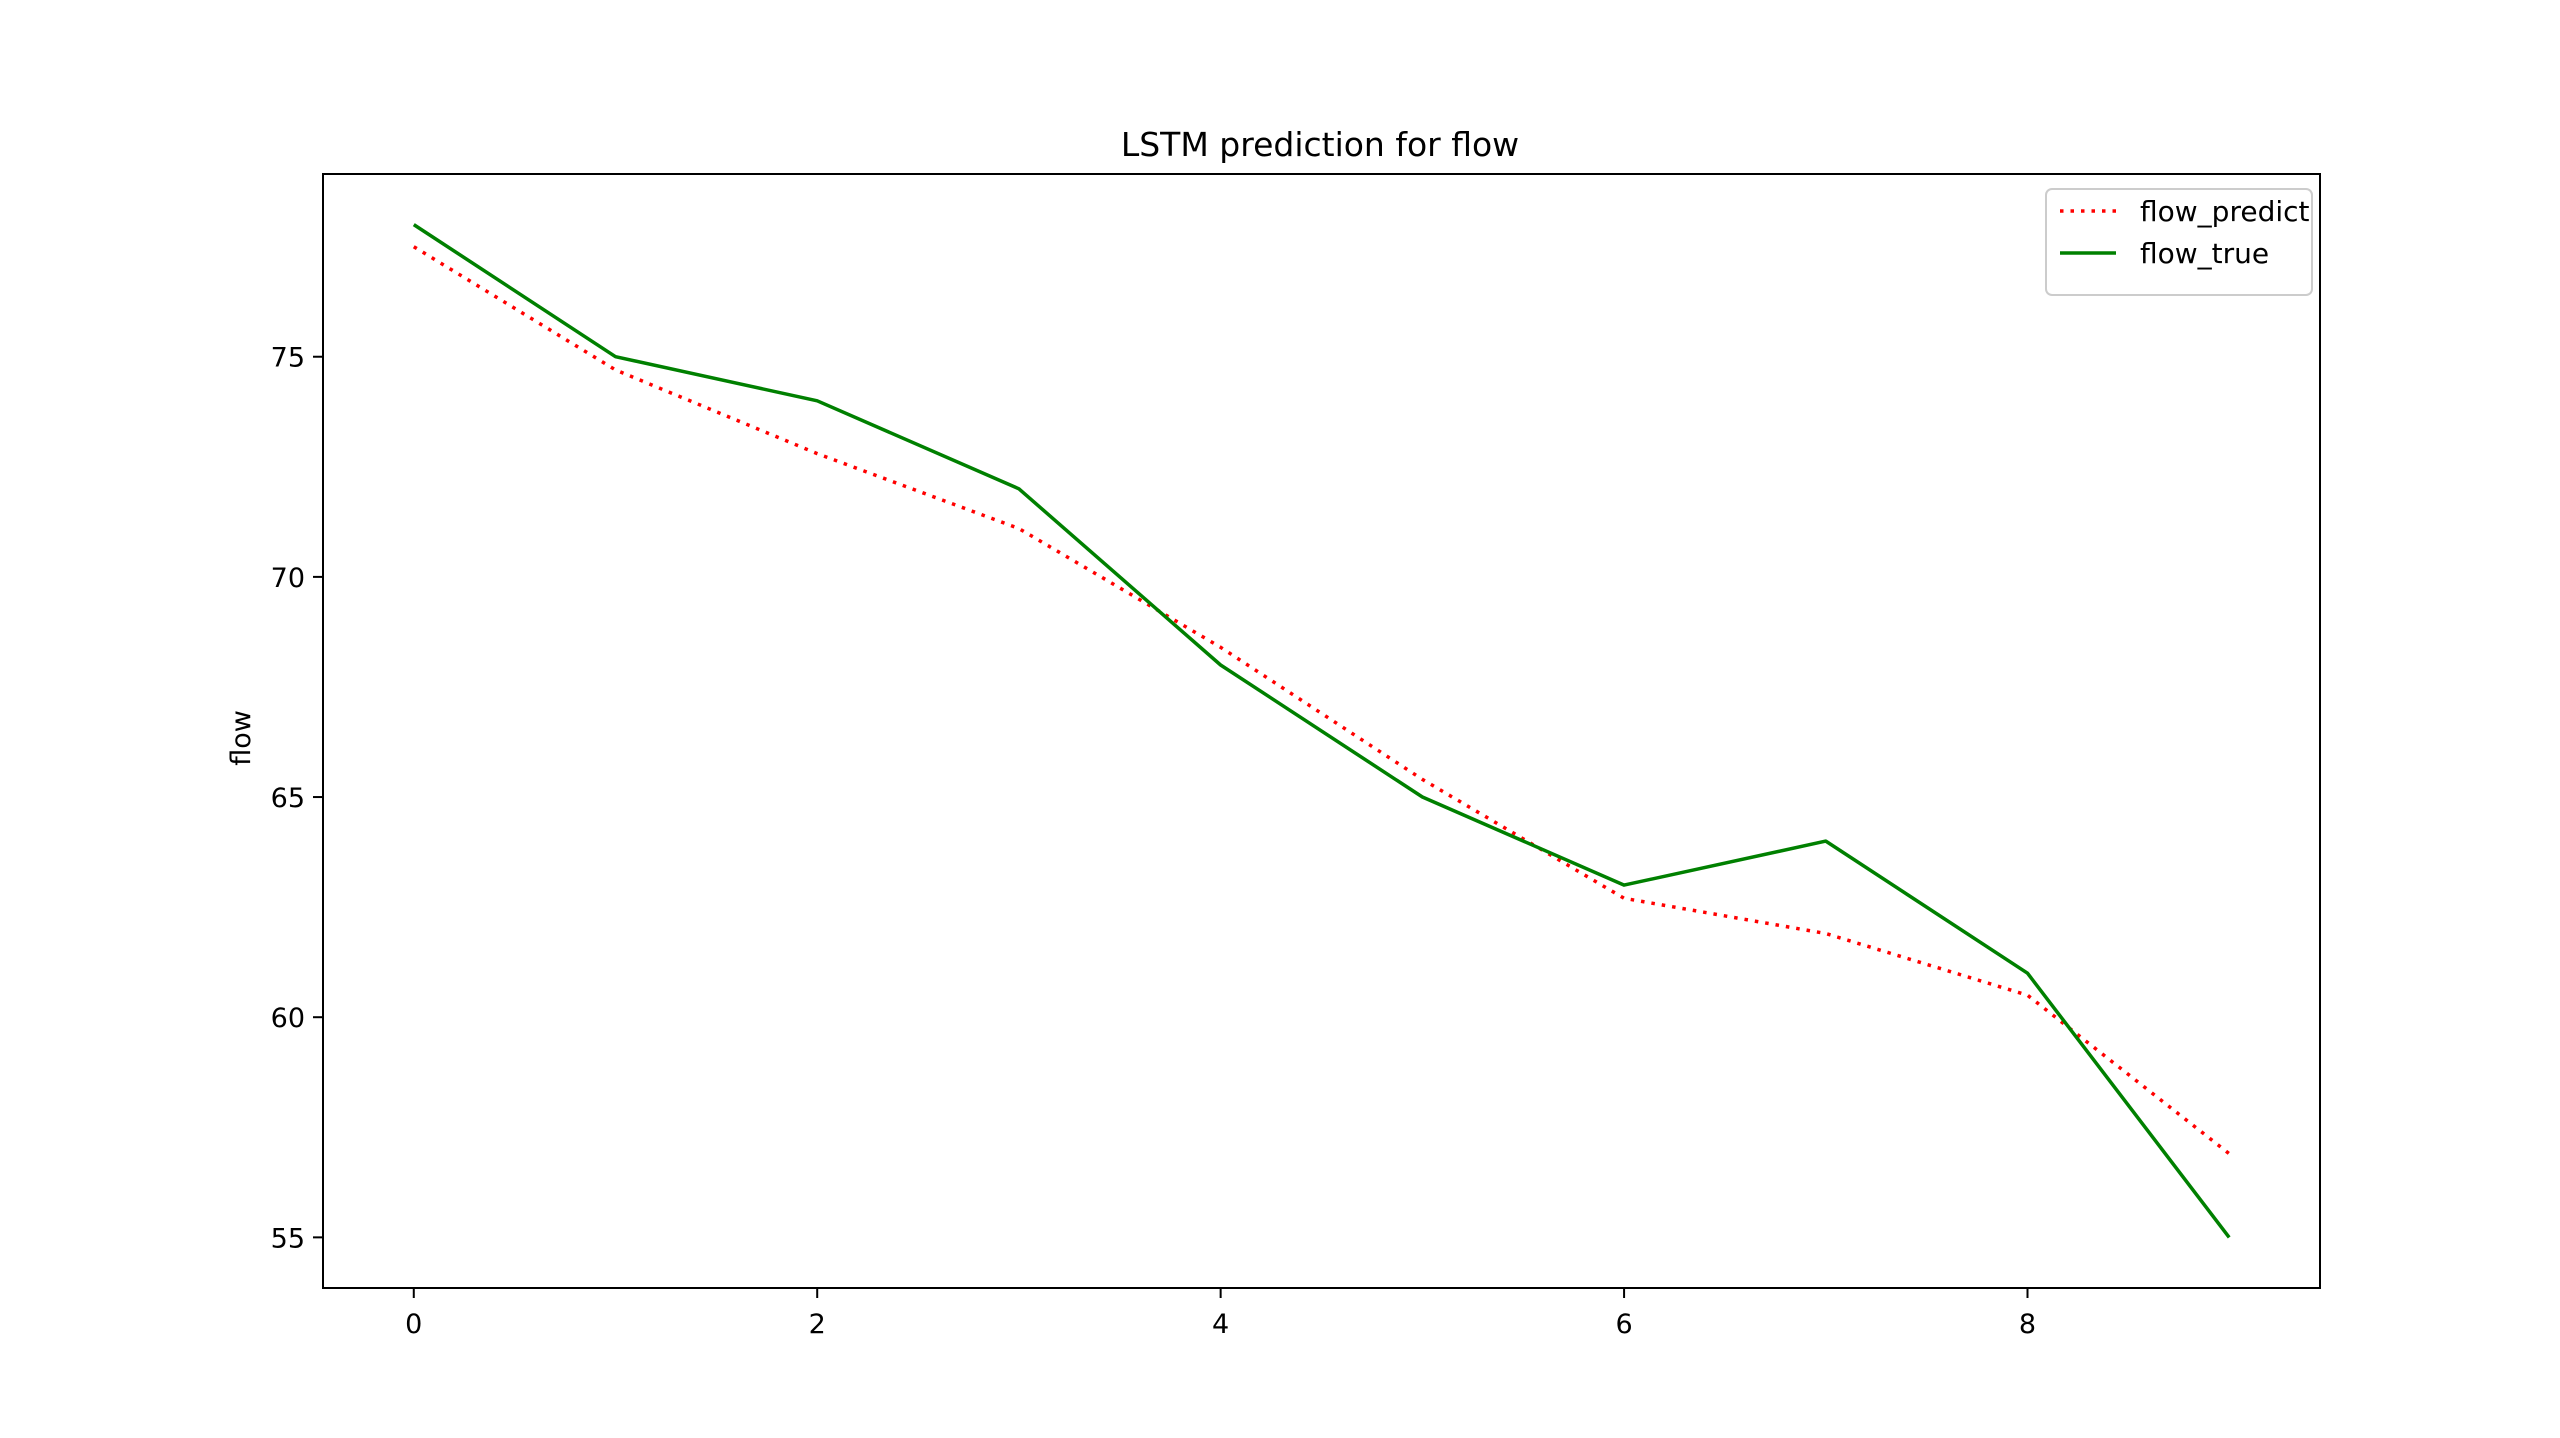  What do you see at coordinates (2204, 253) in the screenshot?
I see `legend-label-flow_true: flow_true` at bounding box center [2204, 253].